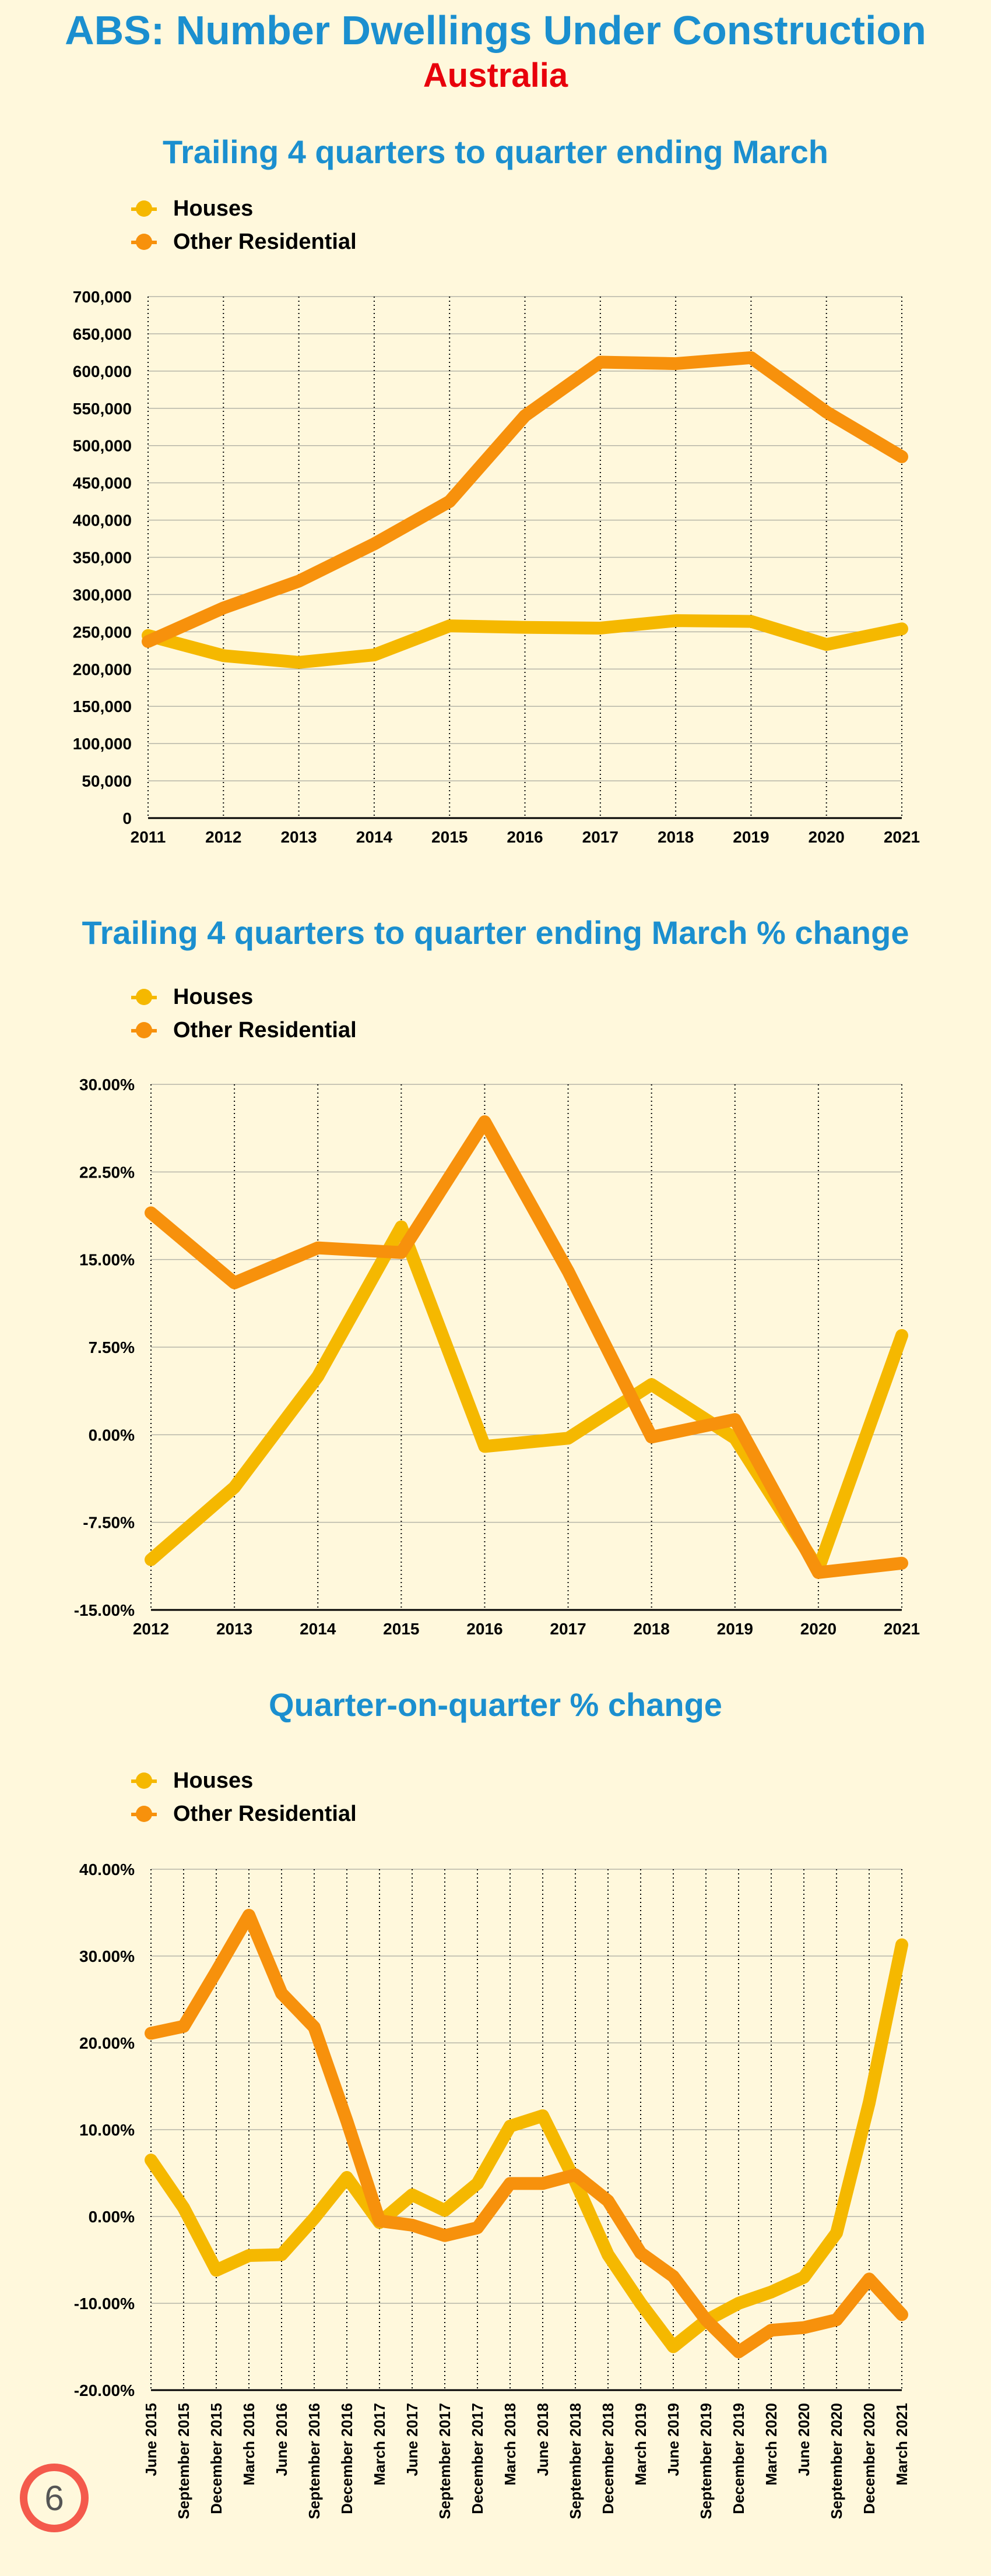  What do you see at coordinates (148, 837) in the screenshot?
I see `x-tick-label: 2011` at bounding box center [148, 837].